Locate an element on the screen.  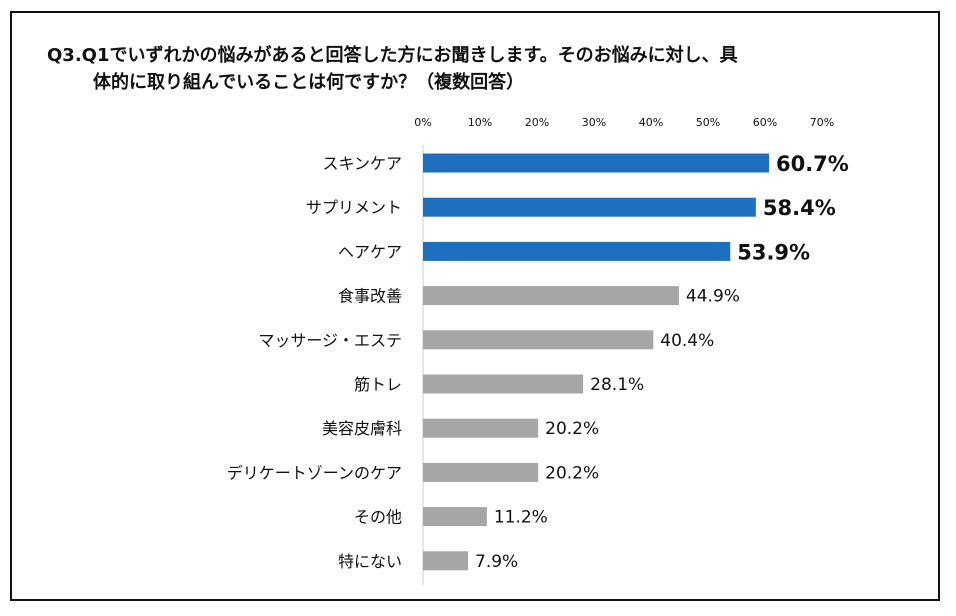
category-label: サプリメント is located at coordinates (354, 207).